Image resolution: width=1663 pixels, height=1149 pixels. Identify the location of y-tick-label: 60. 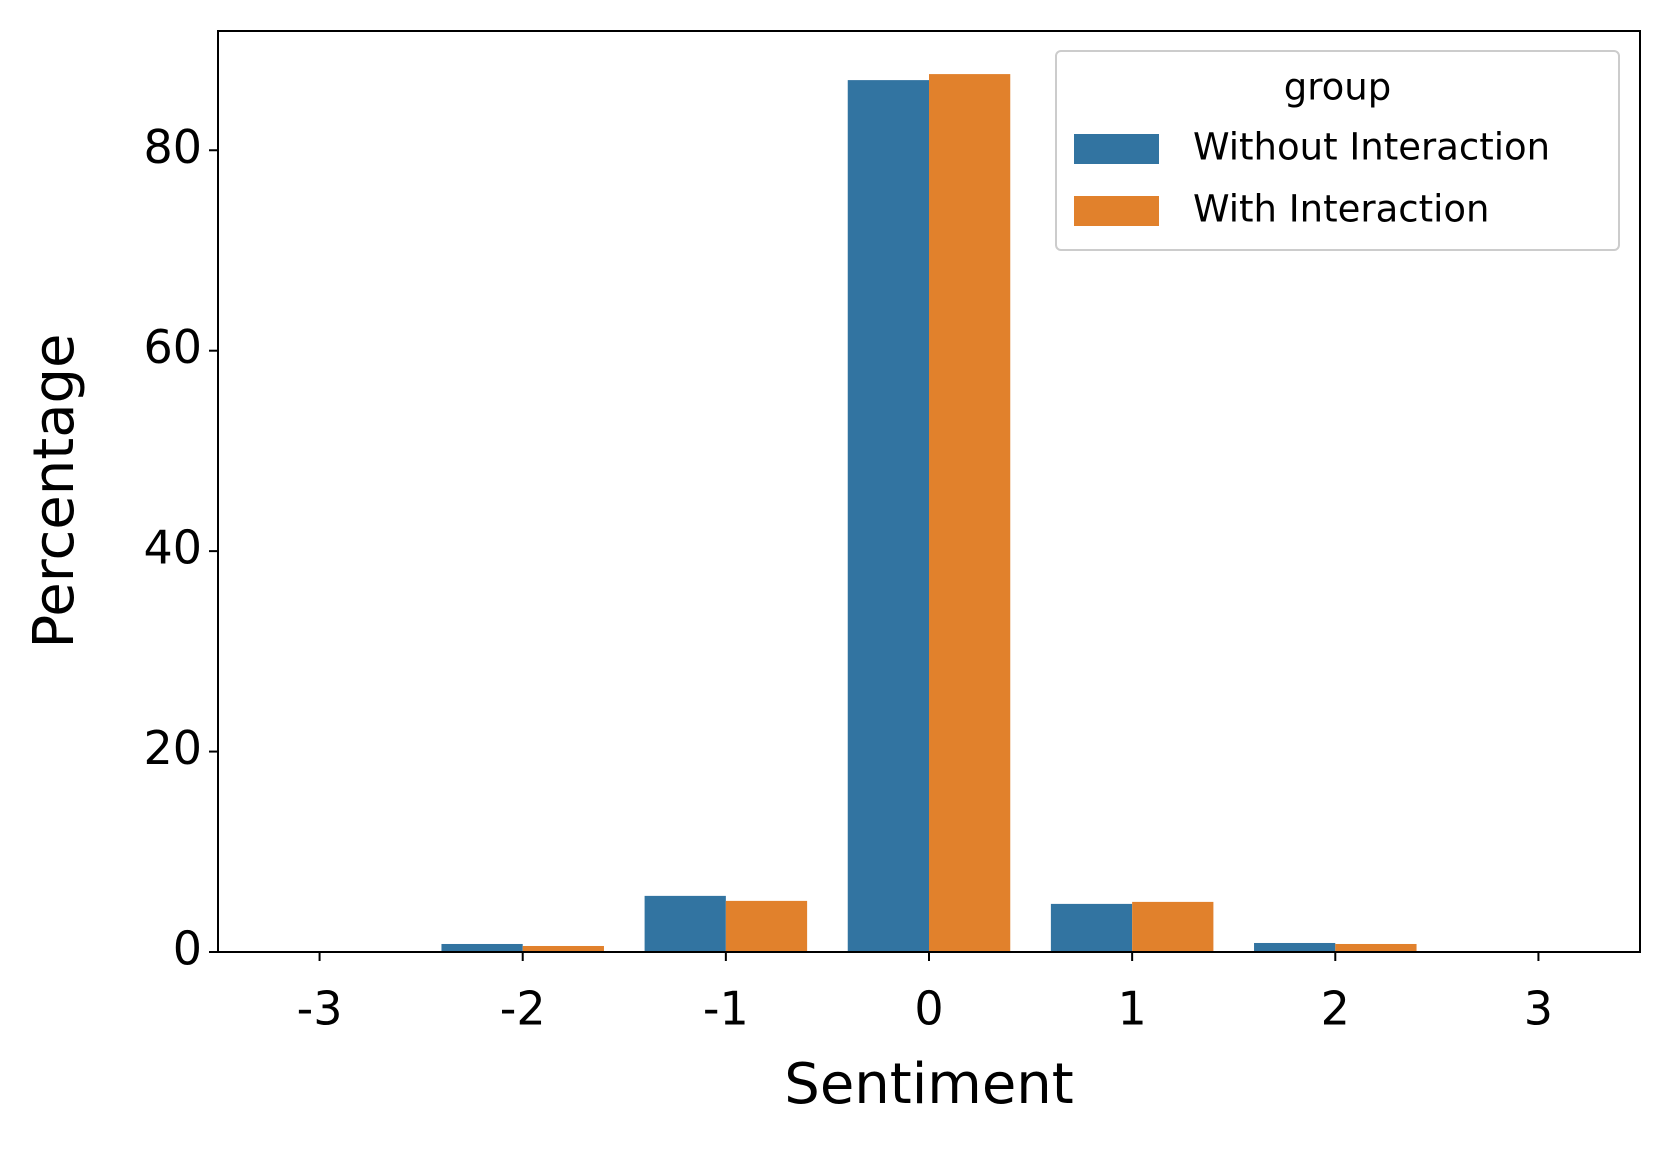
(172, 347).